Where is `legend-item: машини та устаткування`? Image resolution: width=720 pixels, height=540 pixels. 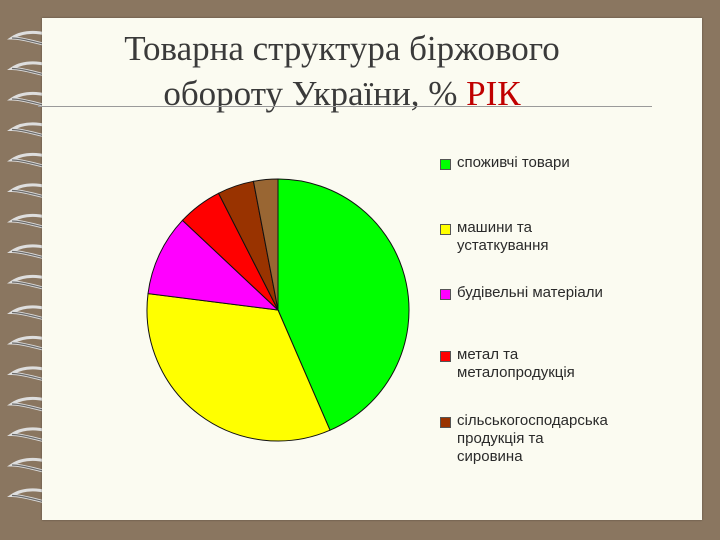
legend-item: машини та устаткування is located at coordinates (494, 237).